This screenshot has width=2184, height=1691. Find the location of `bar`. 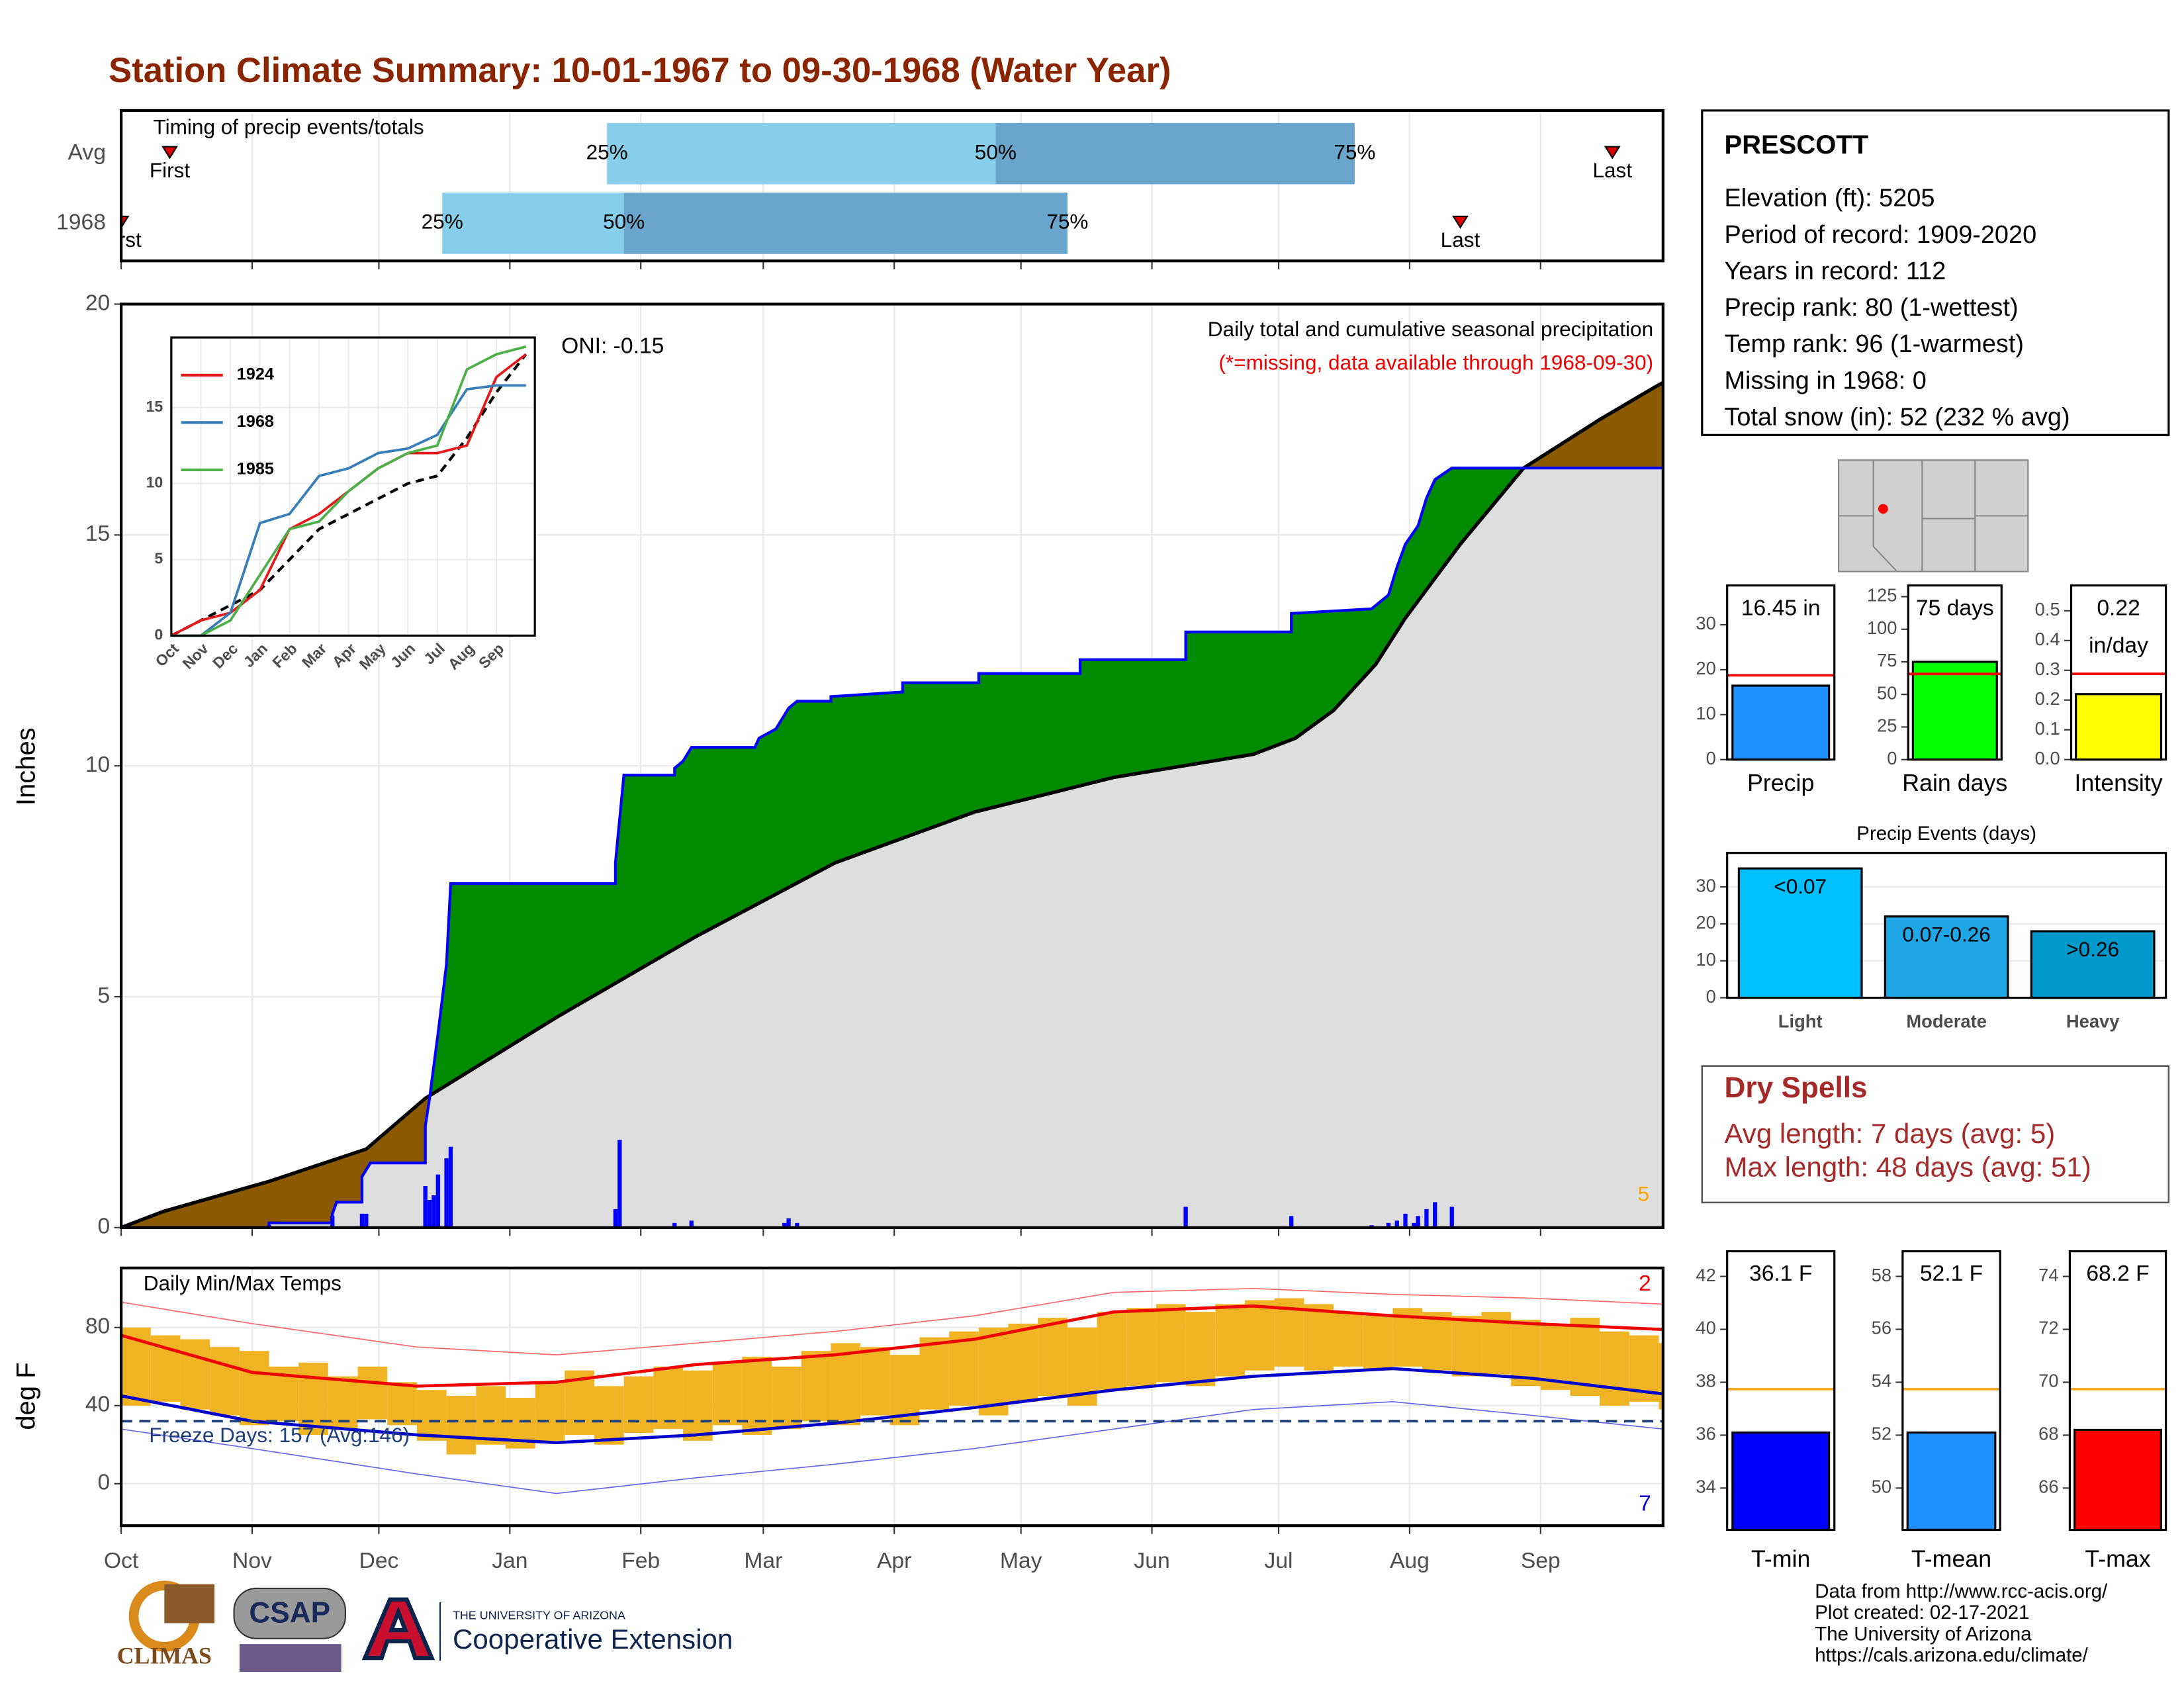

bar is located at coordinates (2119, 727).